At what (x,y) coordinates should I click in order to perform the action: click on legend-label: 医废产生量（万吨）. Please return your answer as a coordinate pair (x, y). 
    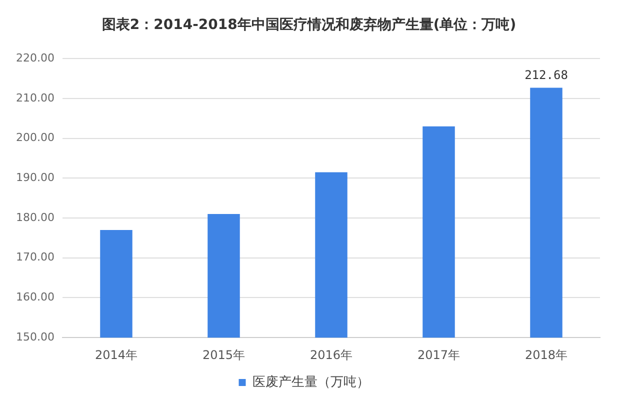
    Looking at the image, I should click on (311, 382).